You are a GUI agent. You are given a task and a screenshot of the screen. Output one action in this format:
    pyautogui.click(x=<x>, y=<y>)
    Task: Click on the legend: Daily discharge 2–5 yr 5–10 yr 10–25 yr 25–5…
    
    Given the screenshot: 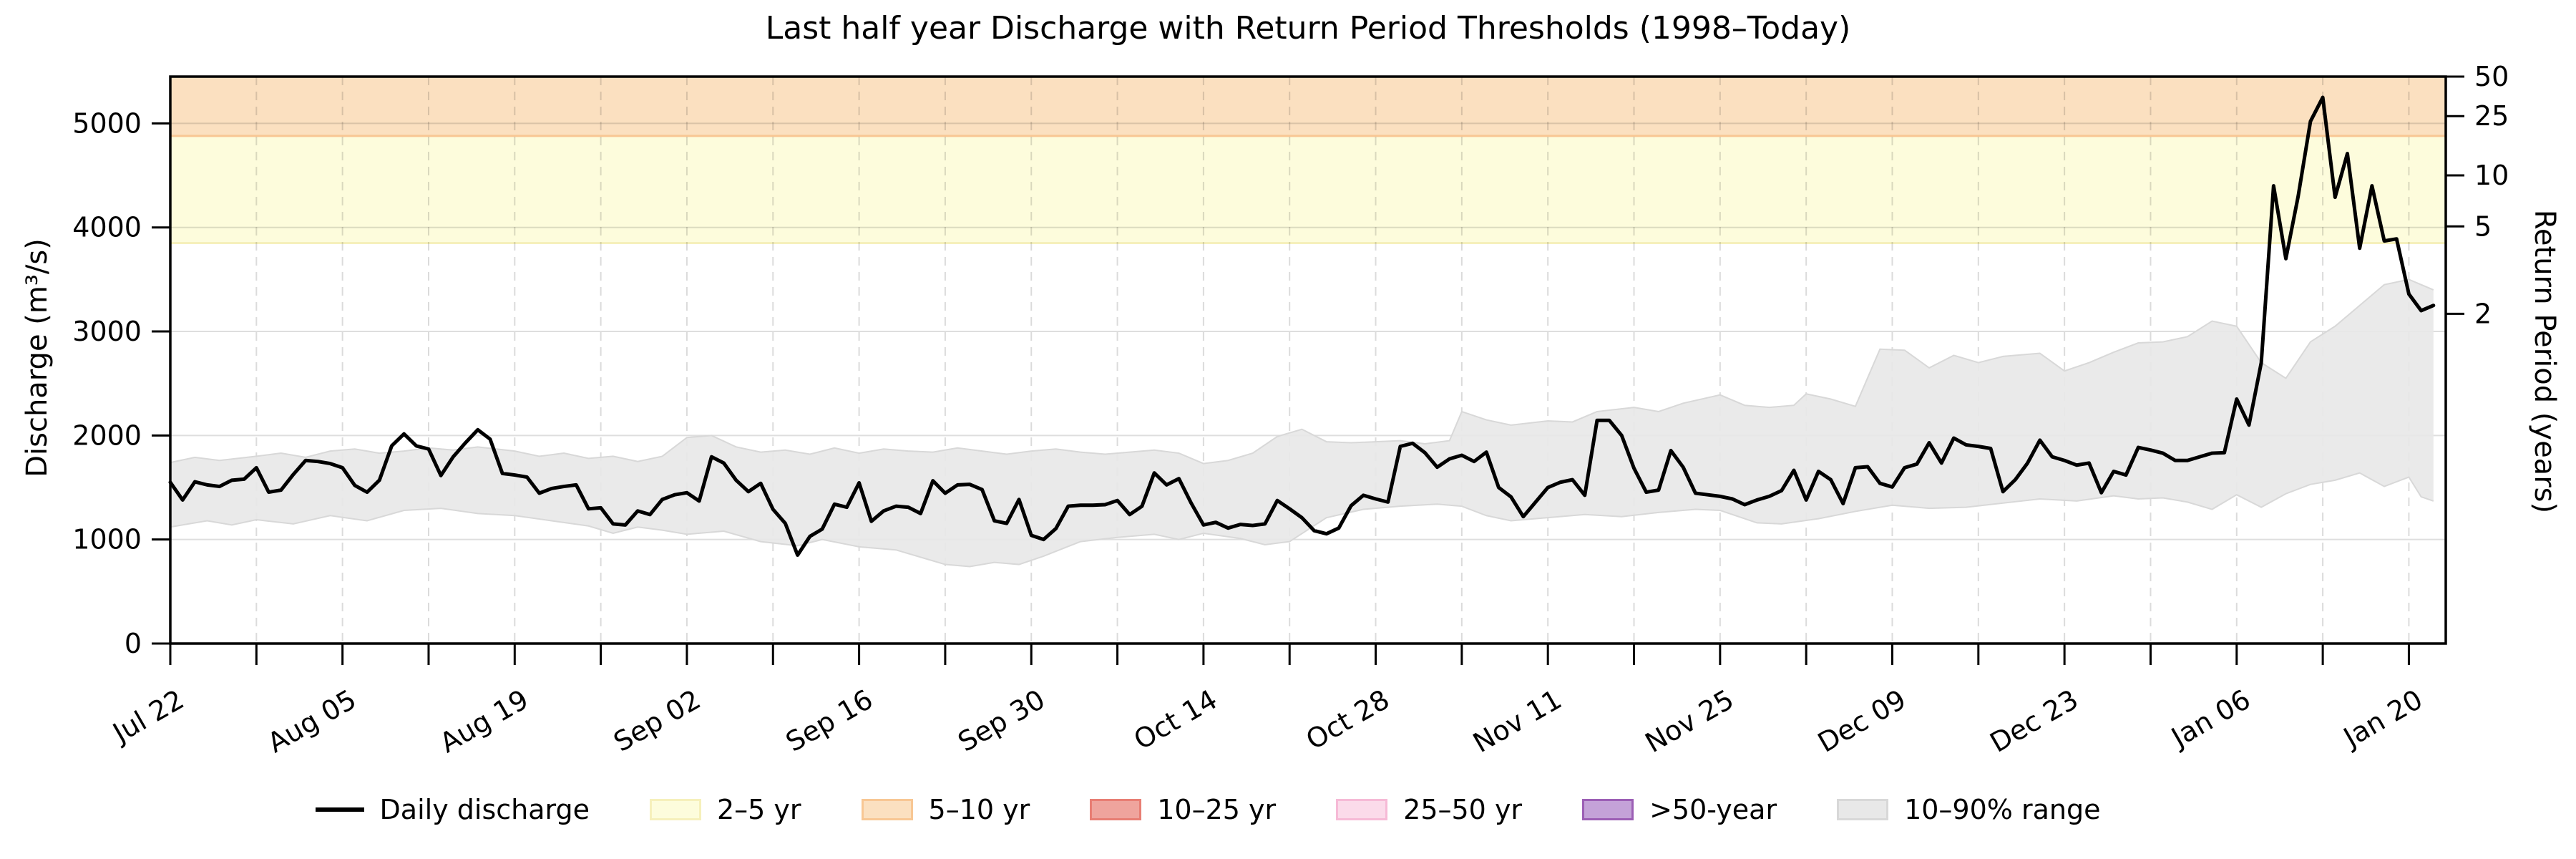 What is the action you would take?
    pyautogui.click(x=1248, y=809)
    